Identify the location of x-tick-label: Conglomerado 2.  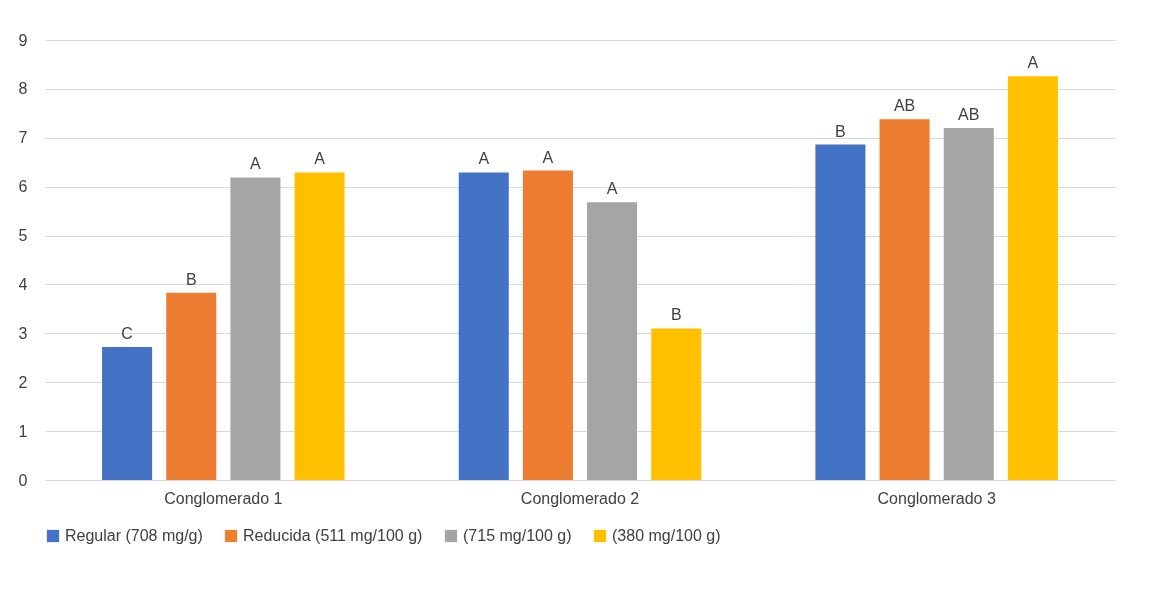
(580, 498).